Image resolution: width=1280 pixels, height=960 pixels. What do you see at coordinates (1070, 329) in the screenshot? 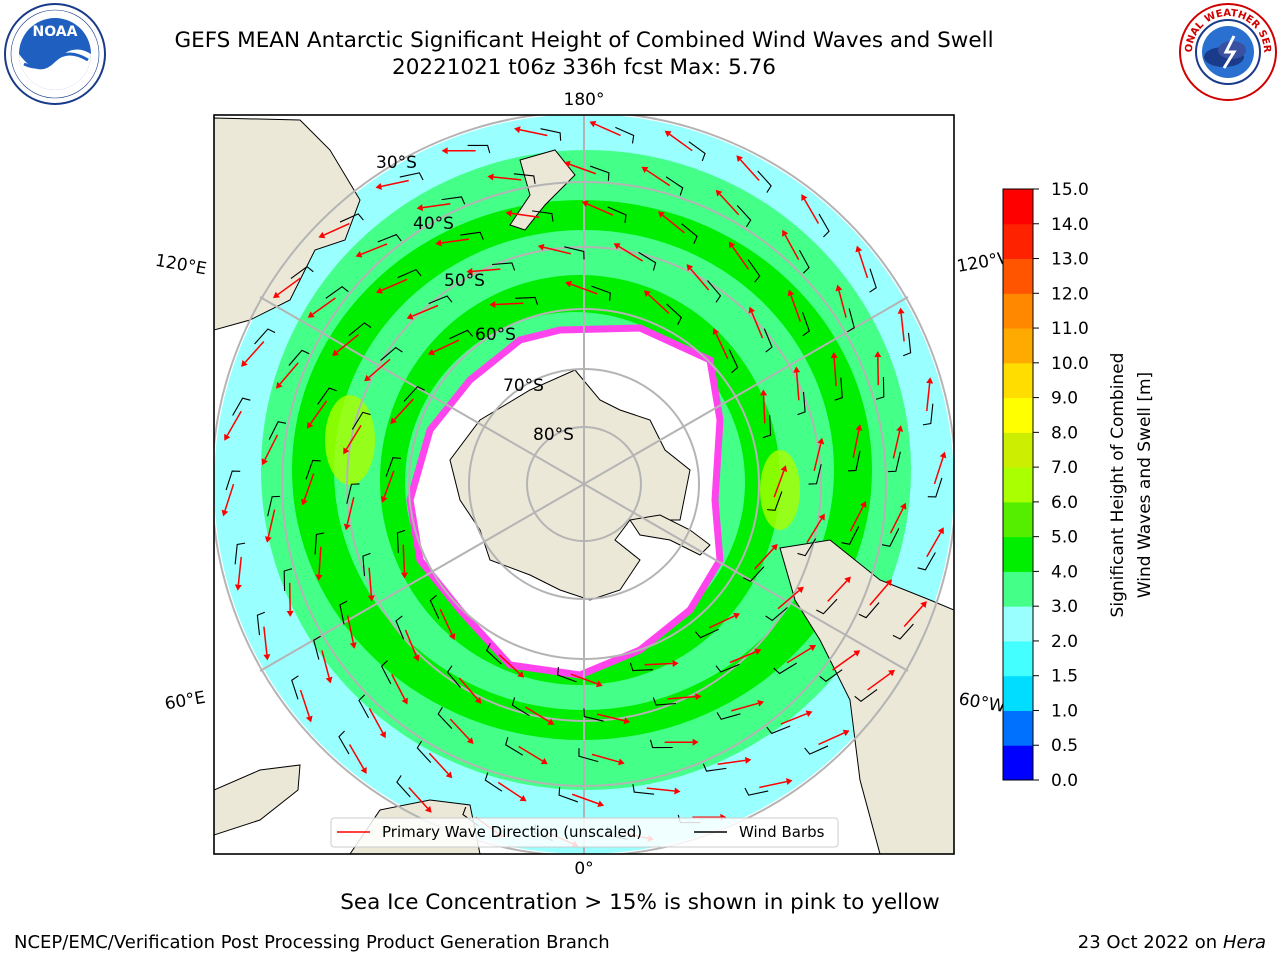
I see `colorbar-tick-label: 11.0` at bounding box center [1070, 329].